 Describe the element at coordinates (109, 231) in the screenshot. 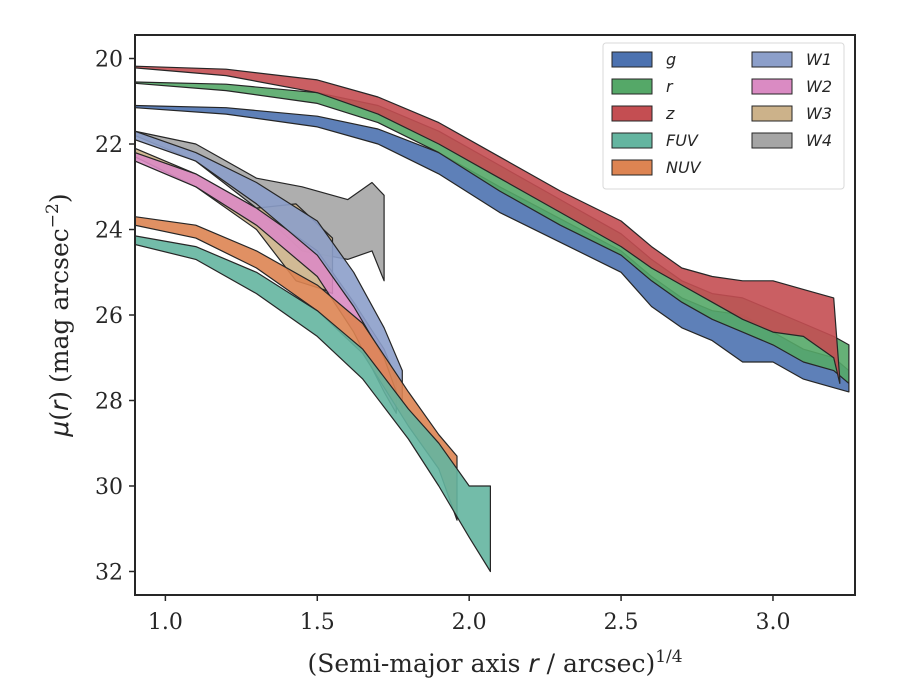

I see `y-tick-label: 24` at that location.